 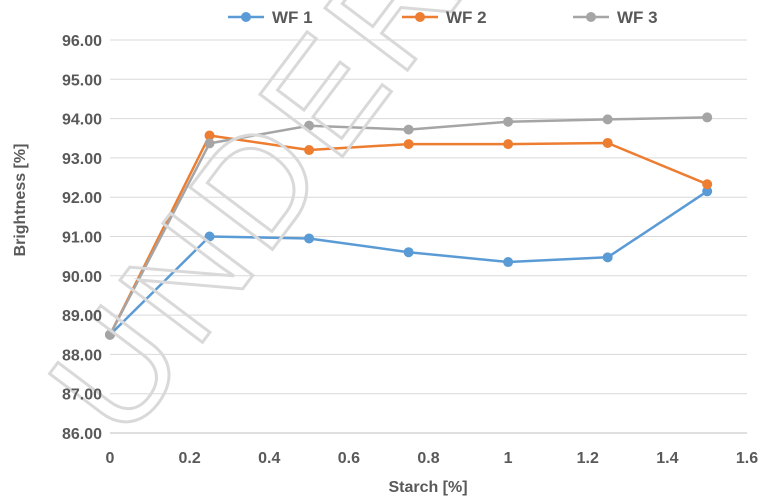 I want to click on x-axis-title: Starch [%], so click(x=427, y=487).